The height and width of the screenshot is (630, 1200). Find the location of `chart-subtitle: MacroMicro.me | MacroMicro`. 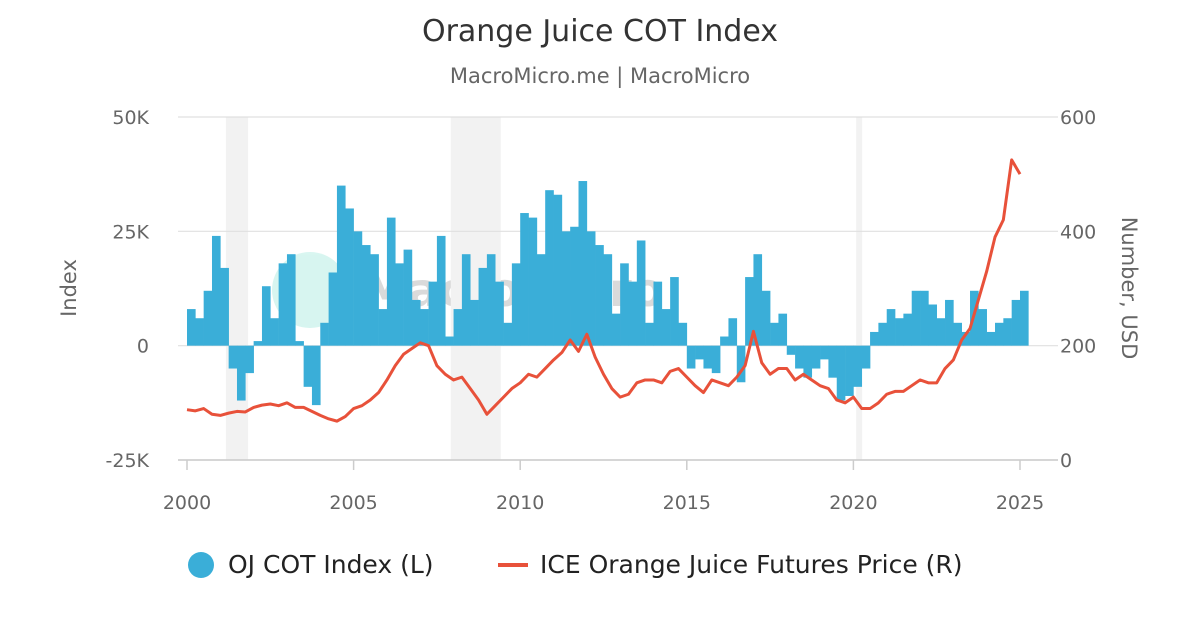

chart-subtitle: MacroMicro.me | MacroMicro is located at coordinates (600, 76).